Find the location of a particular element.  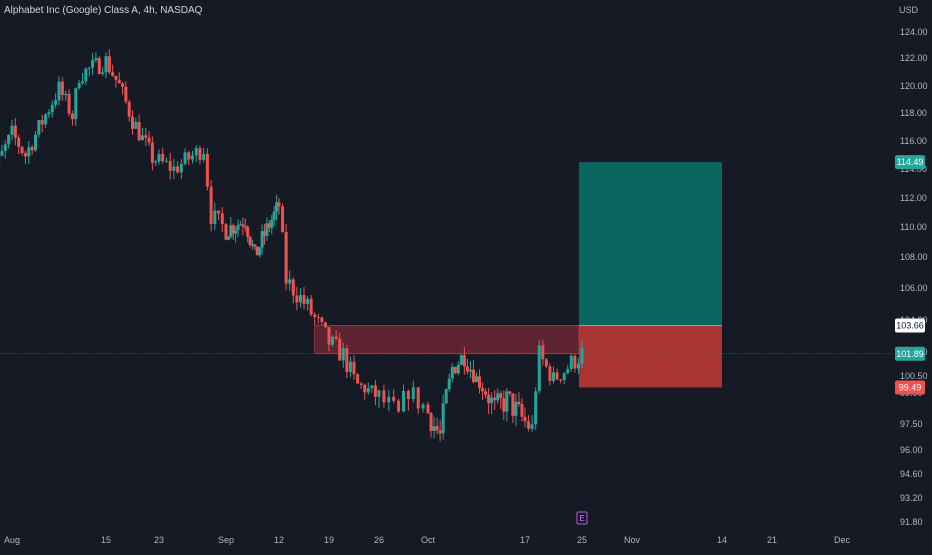

y-tick-label: 93.20 is located at coordinates (911, 498).